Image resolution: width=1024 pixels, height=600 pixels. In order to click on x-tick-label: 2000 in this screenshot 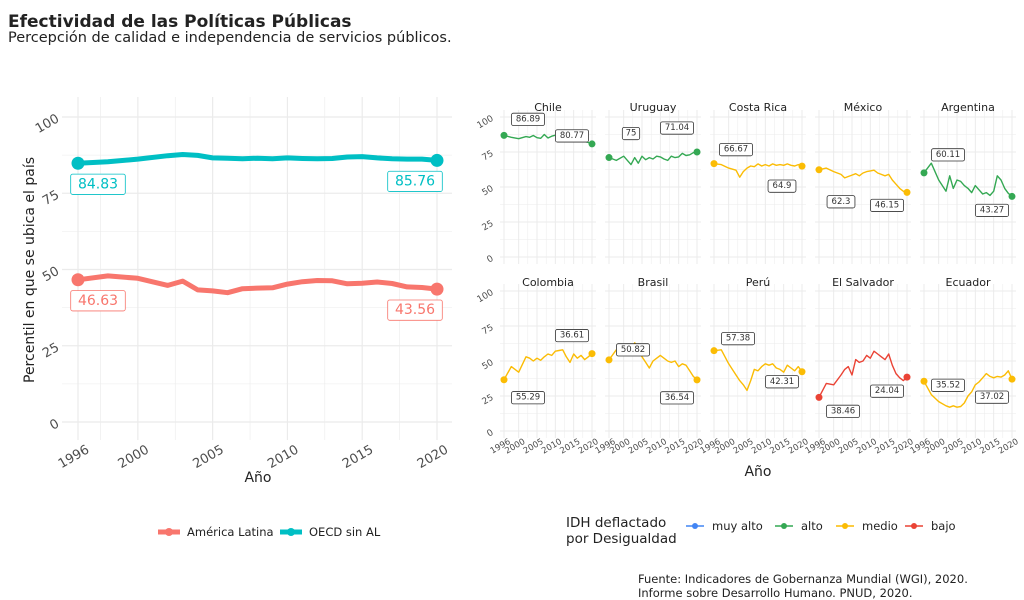, I will do `click(134, 457)`.